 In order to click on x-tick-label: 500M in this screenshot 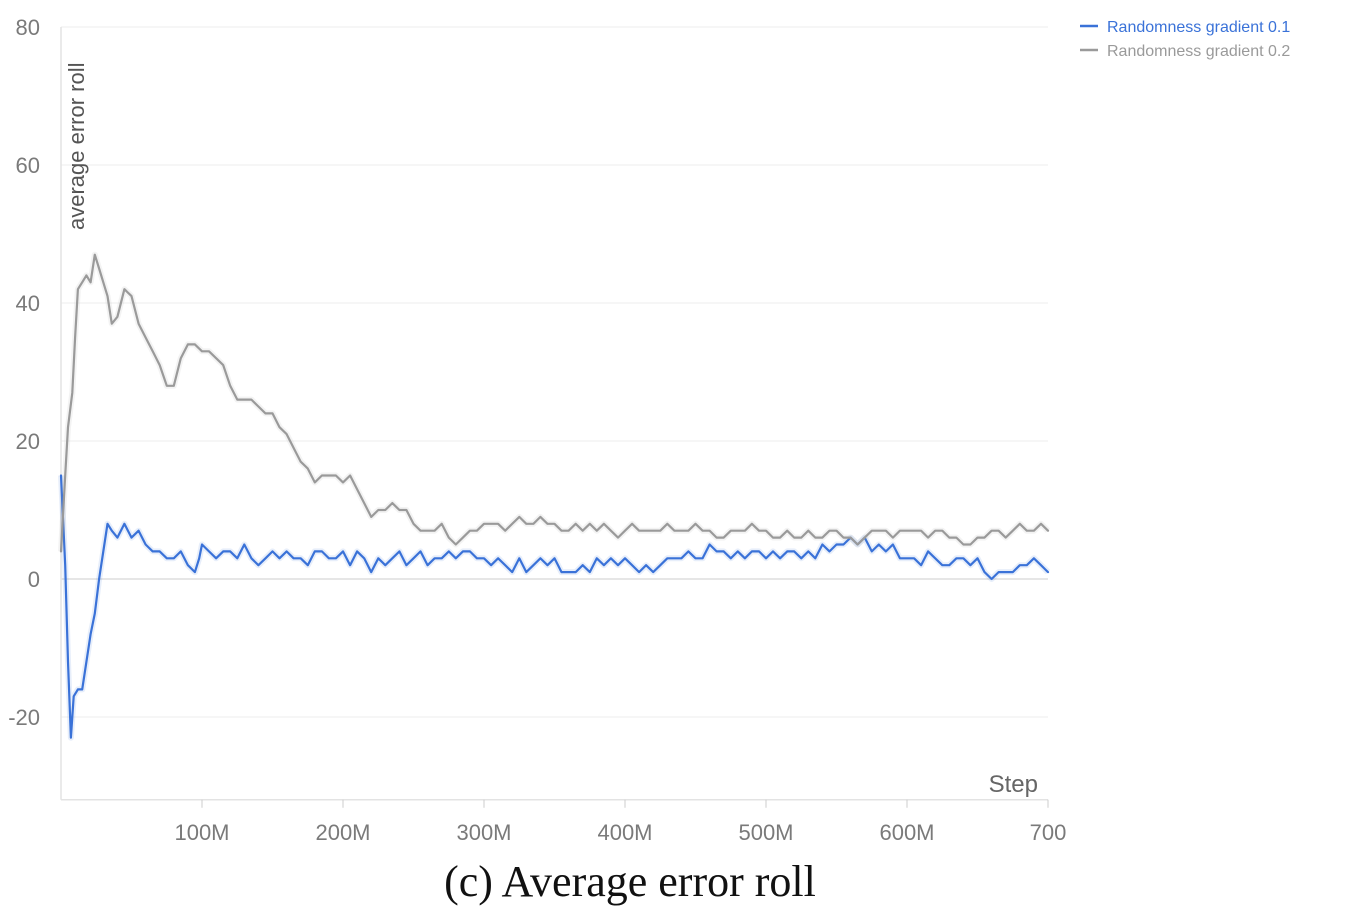, I will do `click(765, 832)`.